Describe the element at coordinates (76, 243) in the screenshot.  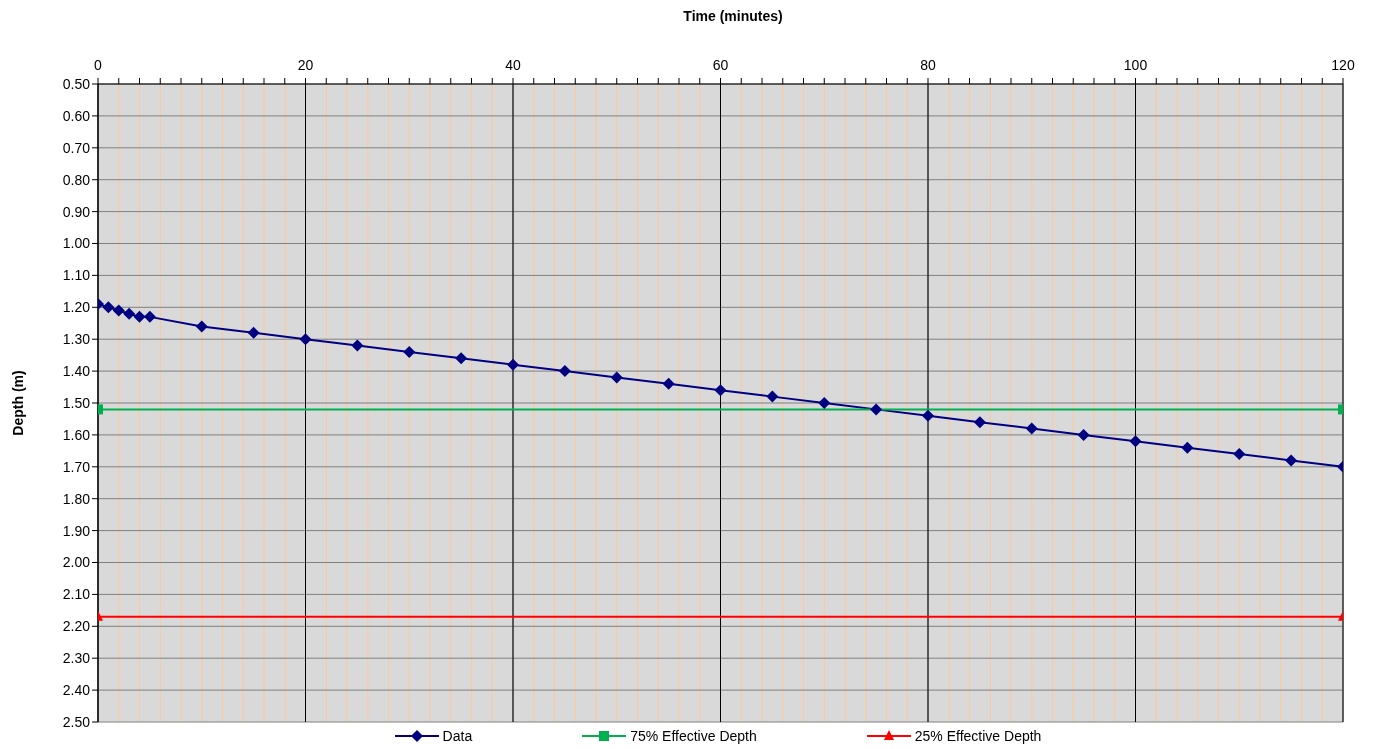
I see `y-tick-label: 1.00` at that location.